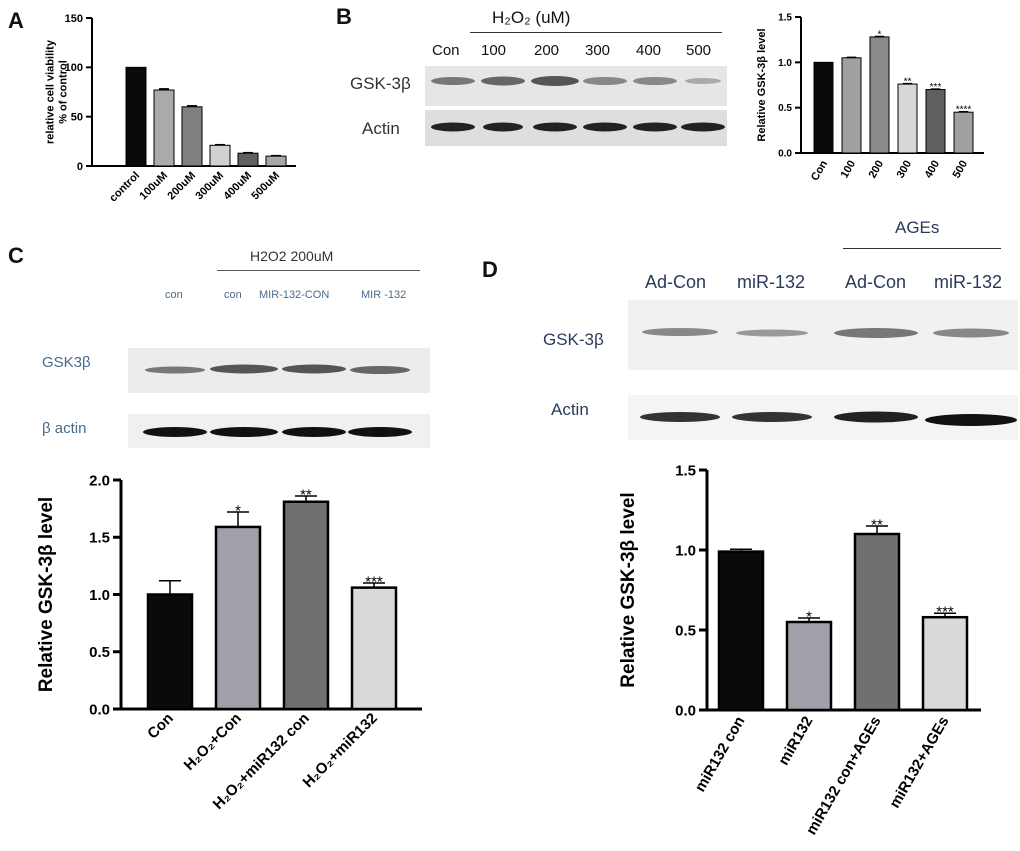 The height and width of the screenshot is (851, 1020). I want to click on blot-b-lane: 200, so click(547, 50).